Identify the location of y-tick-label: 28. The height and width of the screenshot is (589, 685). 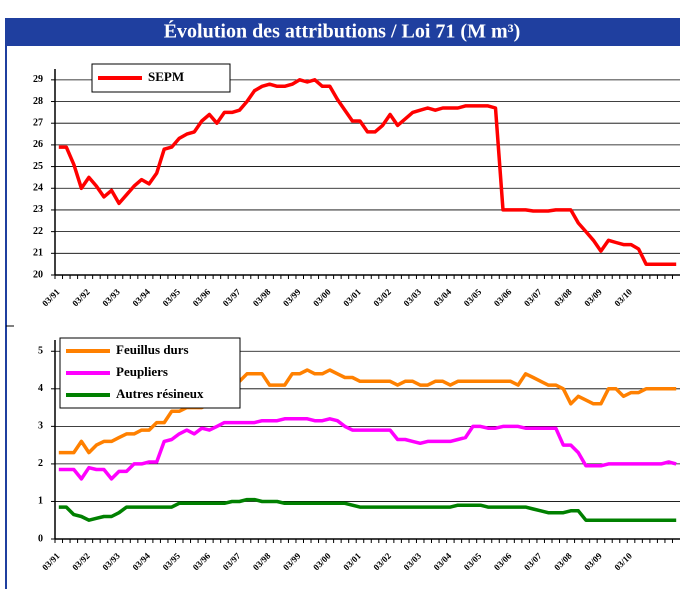
(38, 101).